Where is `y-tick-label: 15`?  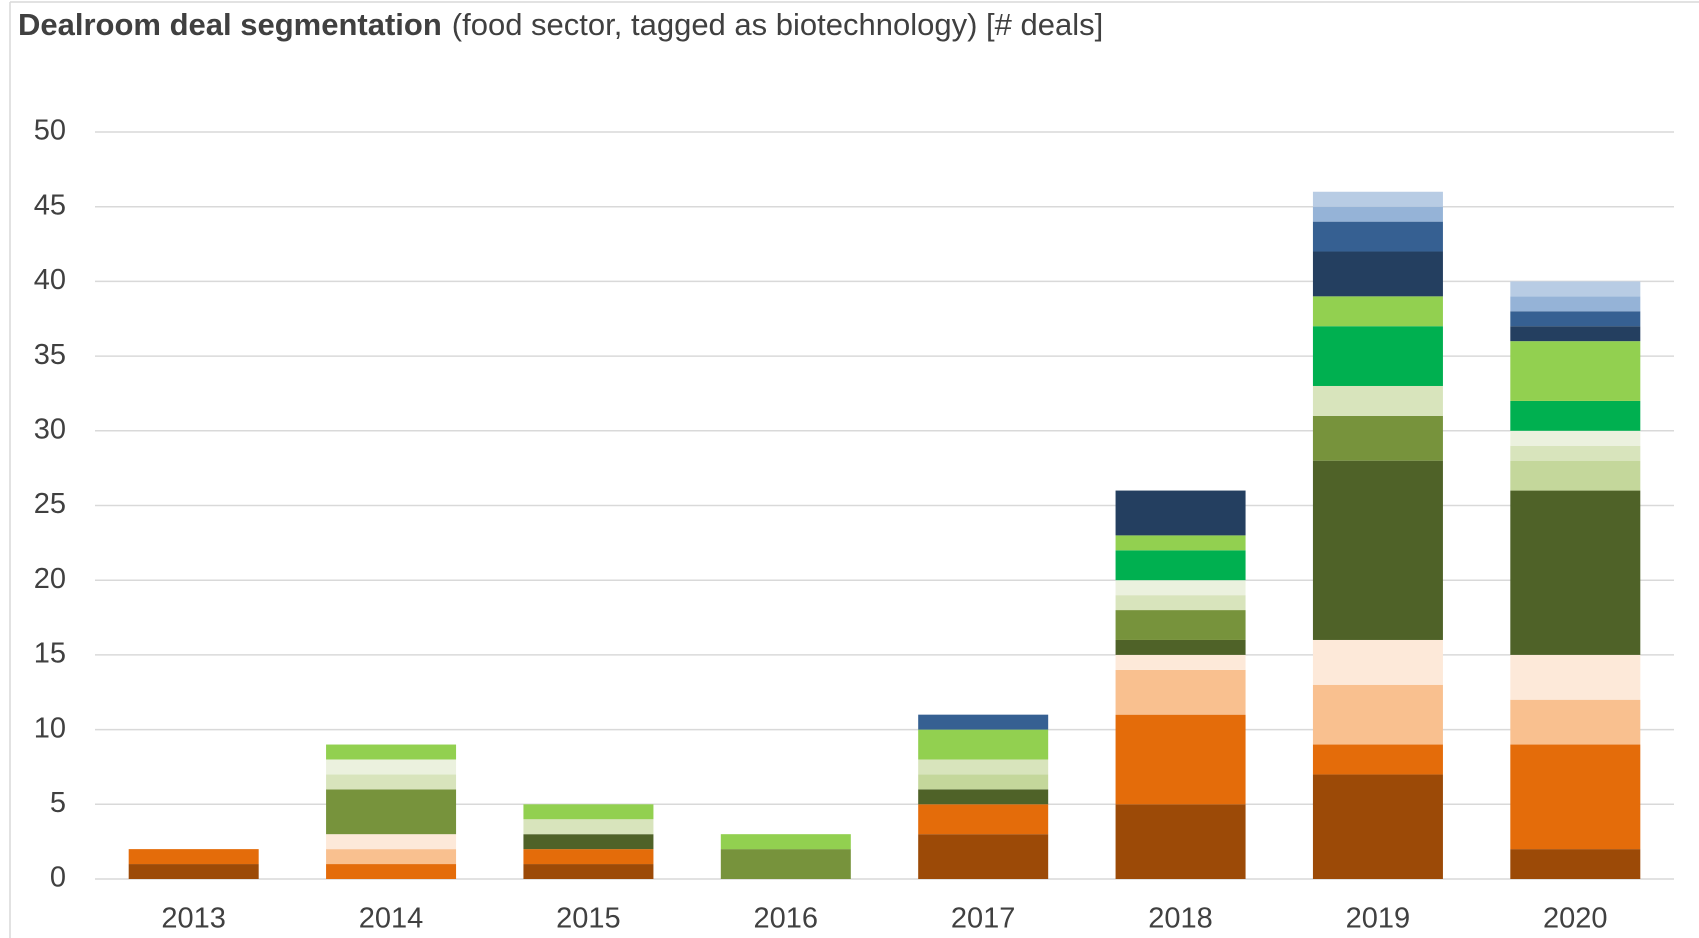 y-tick-label: 15 is located at coordinates (50, 654).